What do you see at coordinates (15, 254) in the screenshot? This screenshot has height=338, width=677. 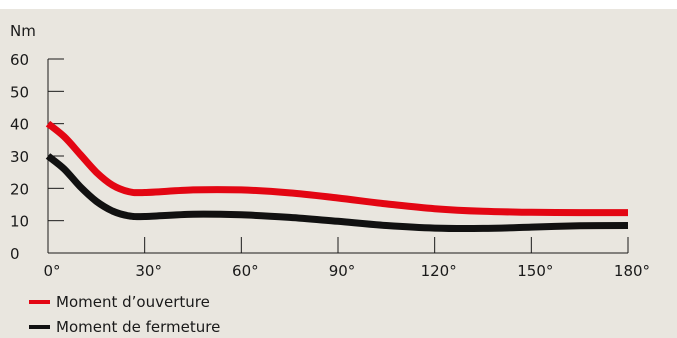 I see `y-tick-label: 0` at bounding box center [15, 254].